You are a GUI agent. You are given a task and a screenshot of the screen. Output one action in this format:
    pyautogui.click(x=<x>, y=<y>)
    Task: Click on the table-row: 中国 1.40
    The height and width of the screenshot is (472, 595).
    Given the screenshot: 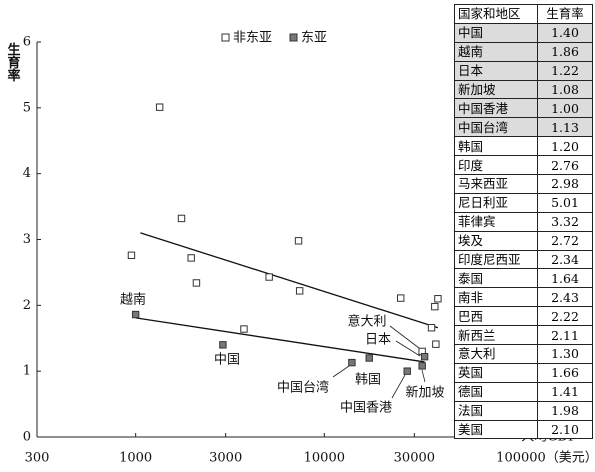 What is the action you would take?
    pyautogui.click(x=523, y=32)
    